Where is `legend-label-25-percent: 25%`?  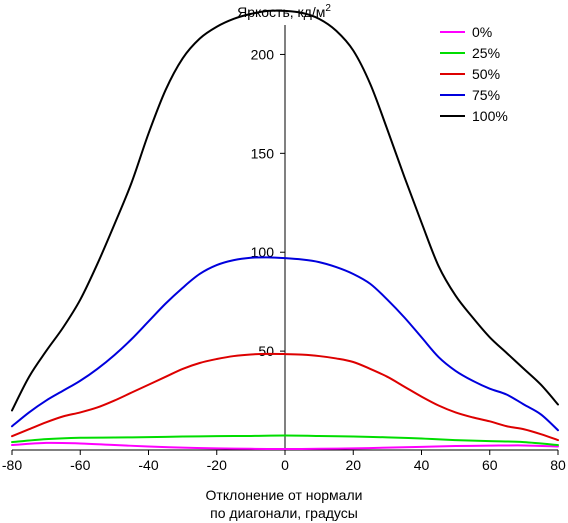
legend-label-25-percent: 25% is located at coordinates (486, 53).